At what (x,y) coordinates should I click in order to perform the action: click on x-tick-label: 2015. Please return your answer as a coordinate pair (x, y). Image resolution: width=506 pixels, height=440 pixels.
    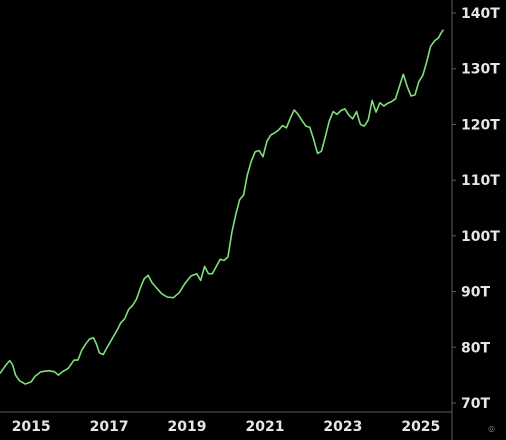
    Looking at the image, I should click on (31, 427).